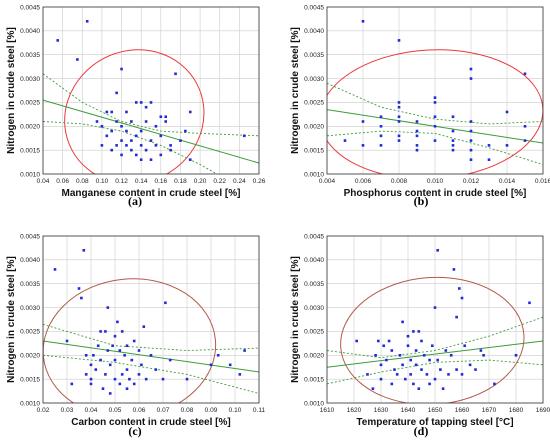 The width and height of the screenshot is (550, 444). What do you see at coordinates (239, 181) in the screenshot?
I see `x-tick-label: 0.24` at bounding box center [239, 181].